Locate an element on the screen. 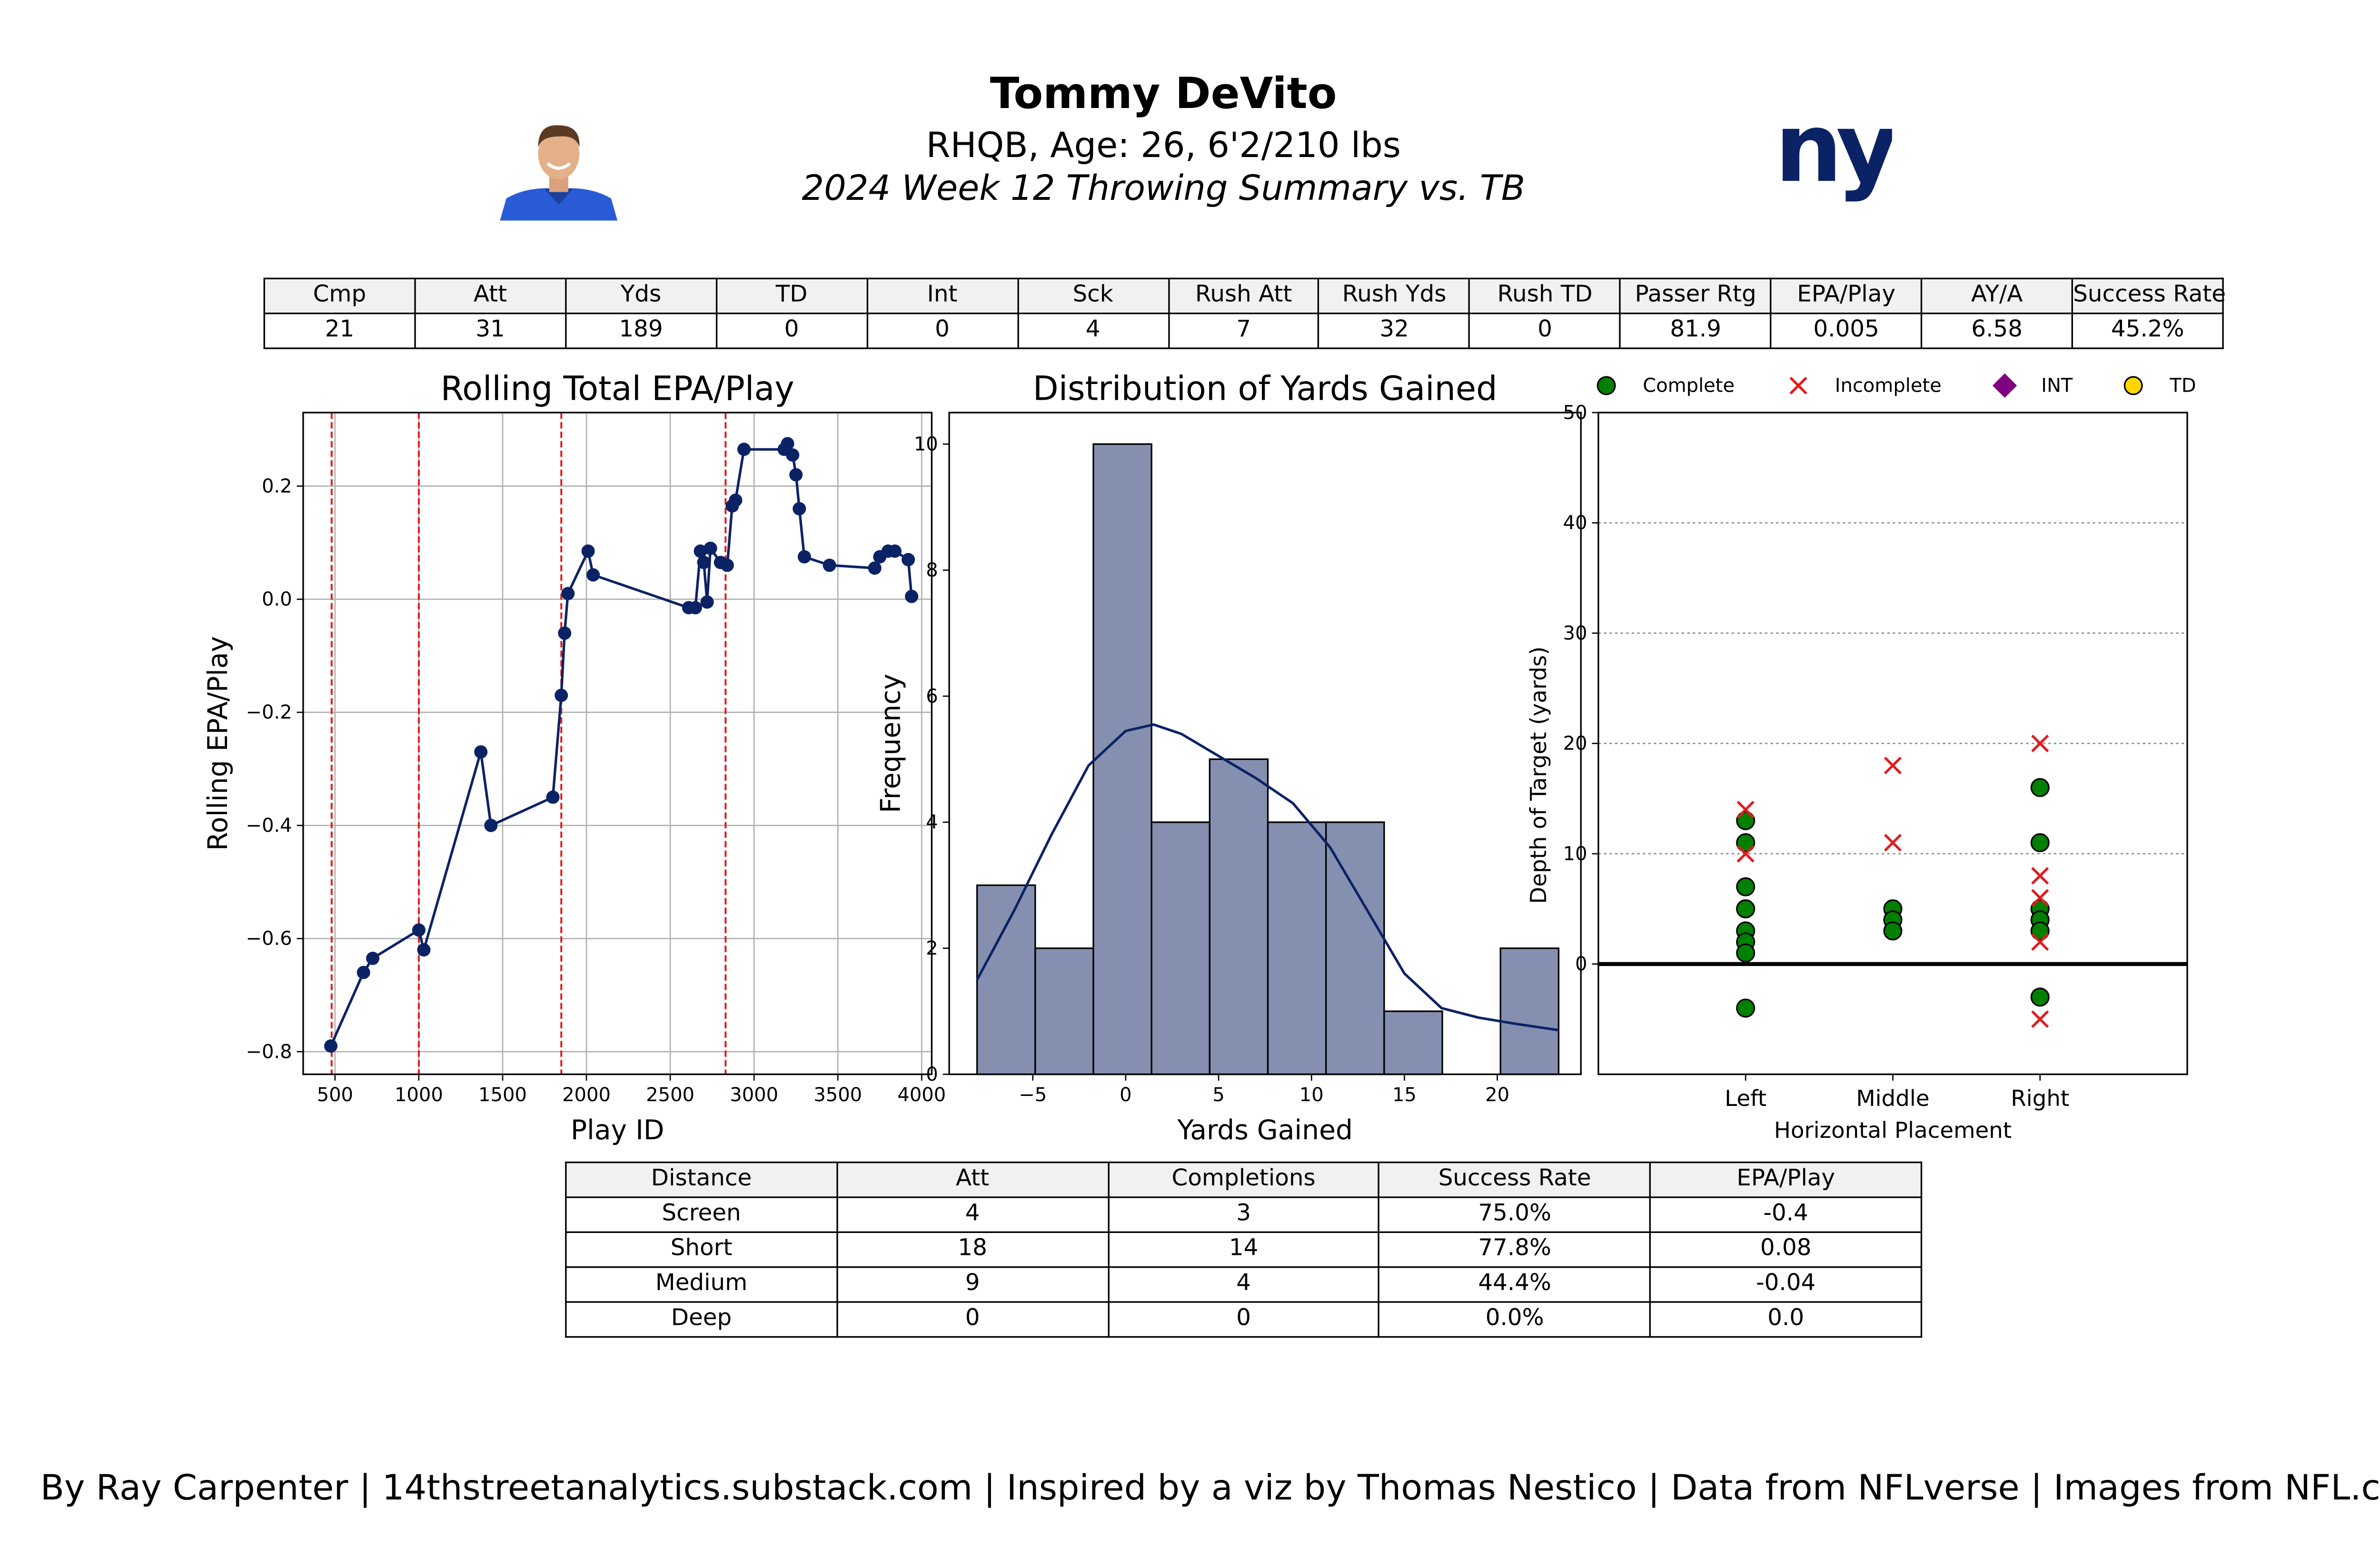  hist-y-tick-label: 10 is located at coordinates (926, 444).